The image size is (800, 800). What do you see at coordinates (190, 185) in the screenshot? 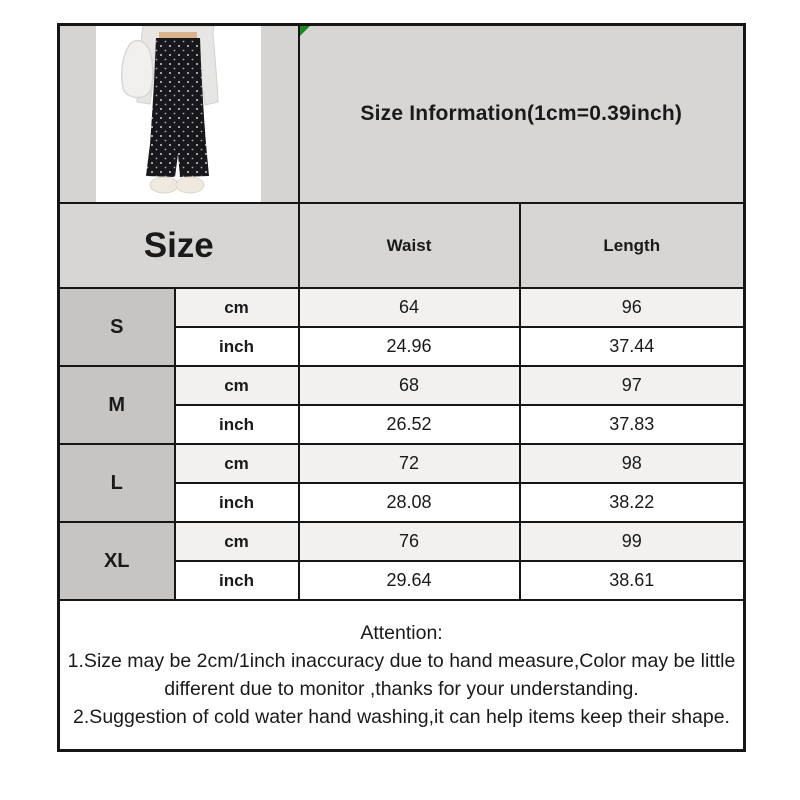
I see `right-shoe` at bounding box center [190, 185].